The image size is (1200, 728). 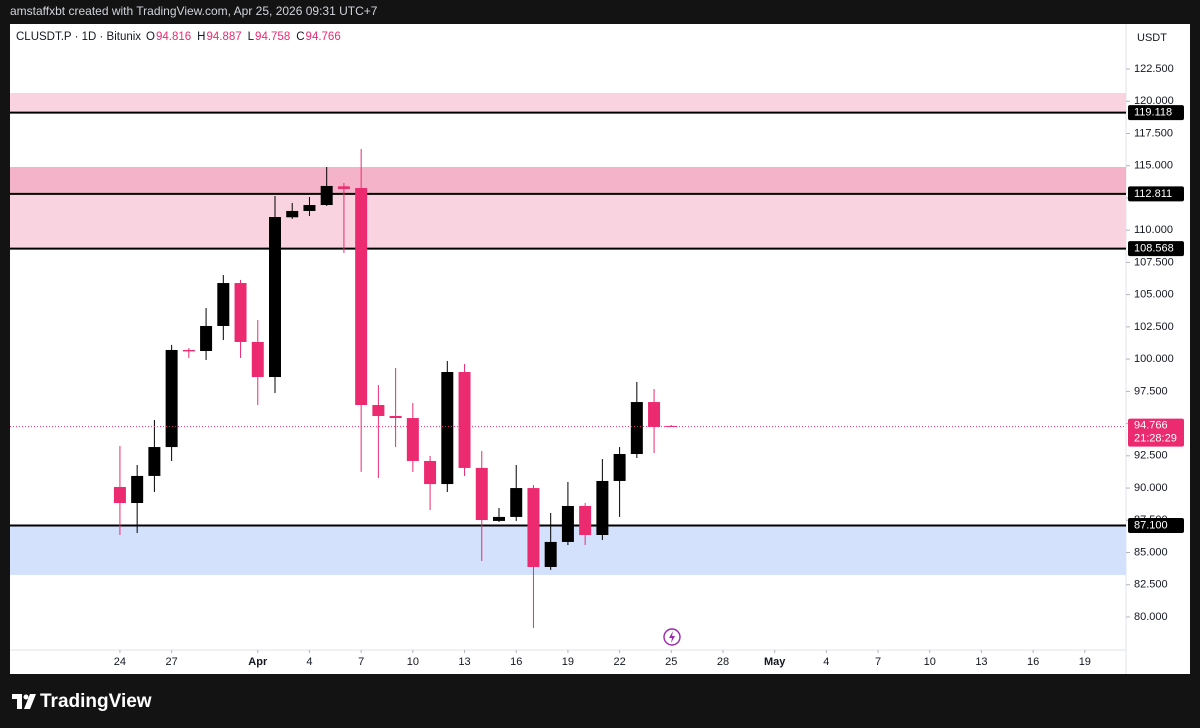 I want to click on level-label: 119.118, so click(x=1153, y=113).